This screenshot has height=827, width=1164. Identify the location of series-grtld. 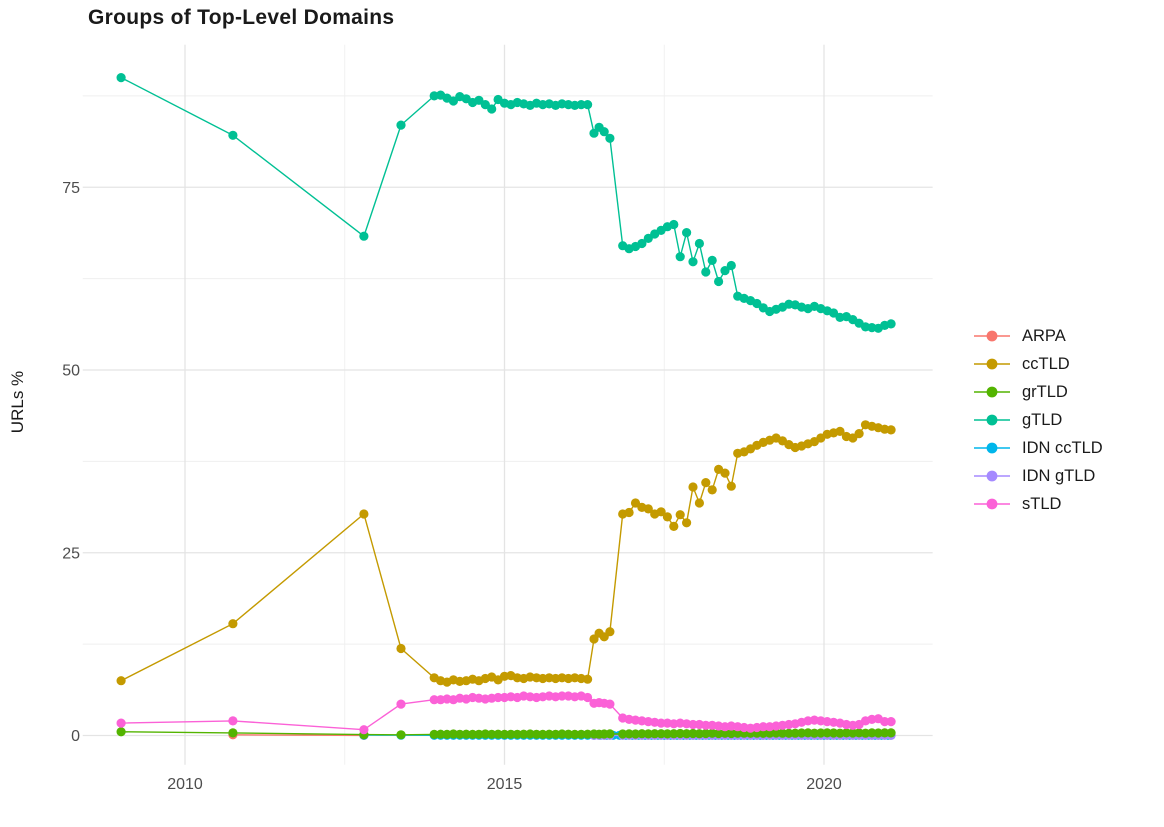
(506, 733).